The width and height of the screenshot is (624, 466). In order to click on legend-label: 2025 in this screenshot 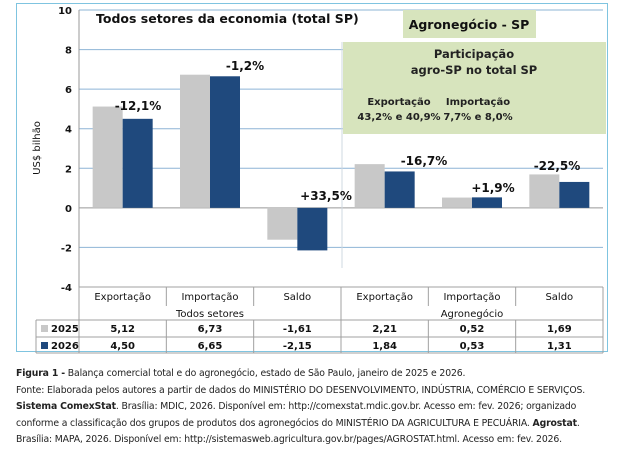, I will do `click(65, 329)`.